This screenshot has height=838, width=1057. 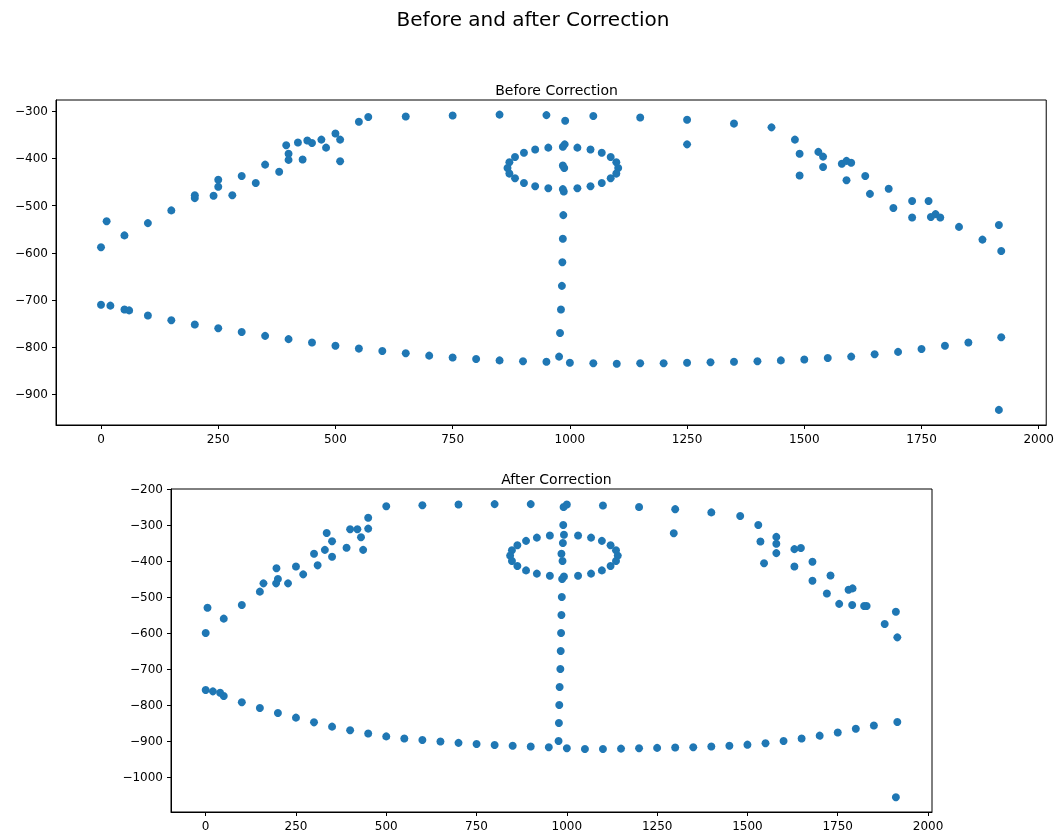 What do you see at coordinates (142, 777) in the screenshot?
I see `y-tick-label: −1000` at bounding box center [142, 777].